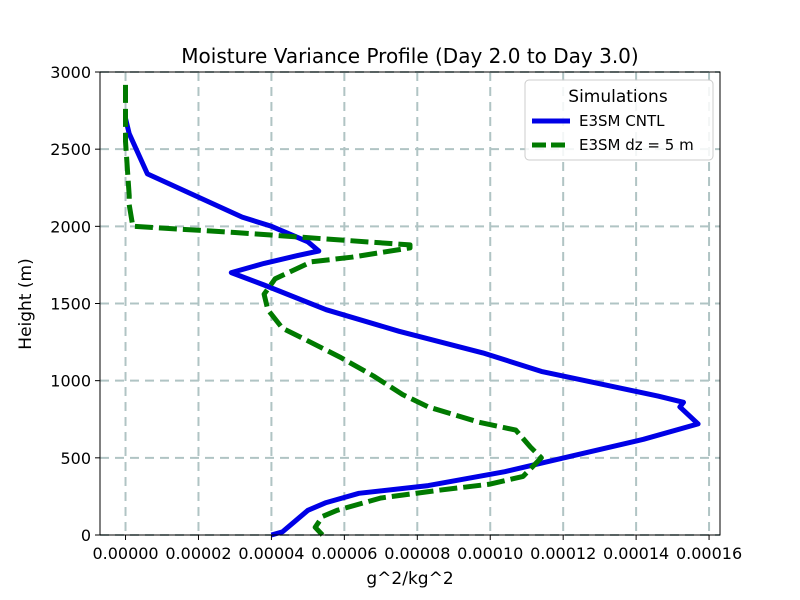 The height and width of the screenshot is (600, 800). What do you see at coordinates (709, 553) in the screenshot?
I see `x-tick-label: 0.00016` at bounding box center [709, 553].